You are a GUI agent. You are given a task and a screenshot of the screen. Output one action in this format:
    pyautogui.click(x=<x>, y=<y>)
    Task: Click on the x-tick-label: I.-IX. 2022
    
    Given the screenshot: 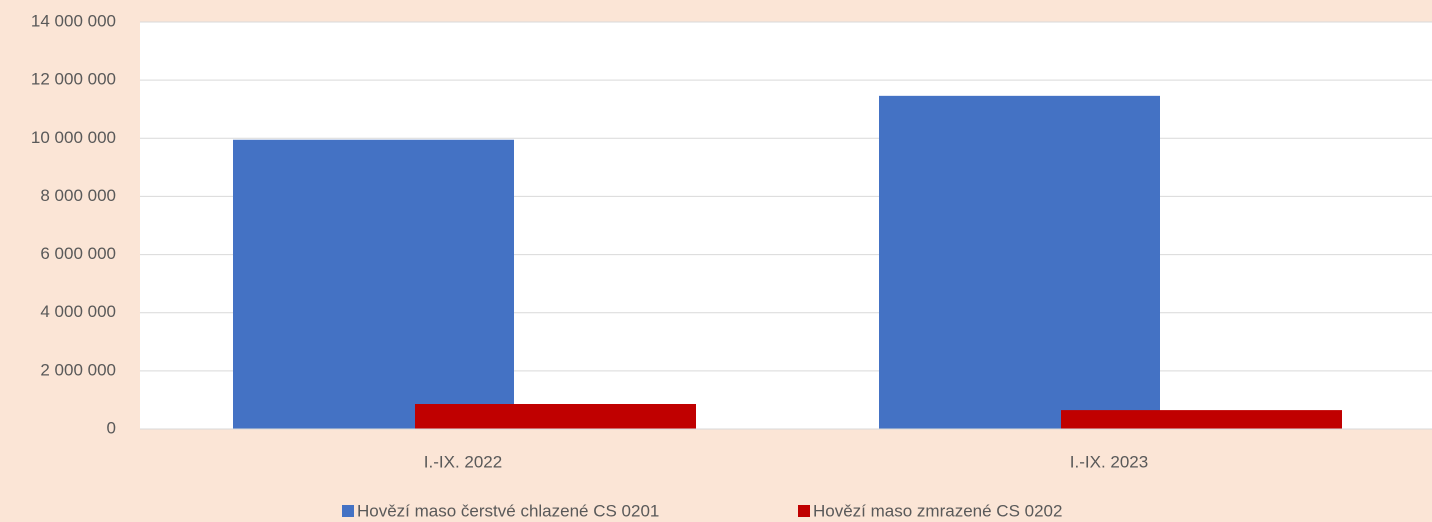 What is the action you would take?
    pyautogui.click(x=463, y=461)
    